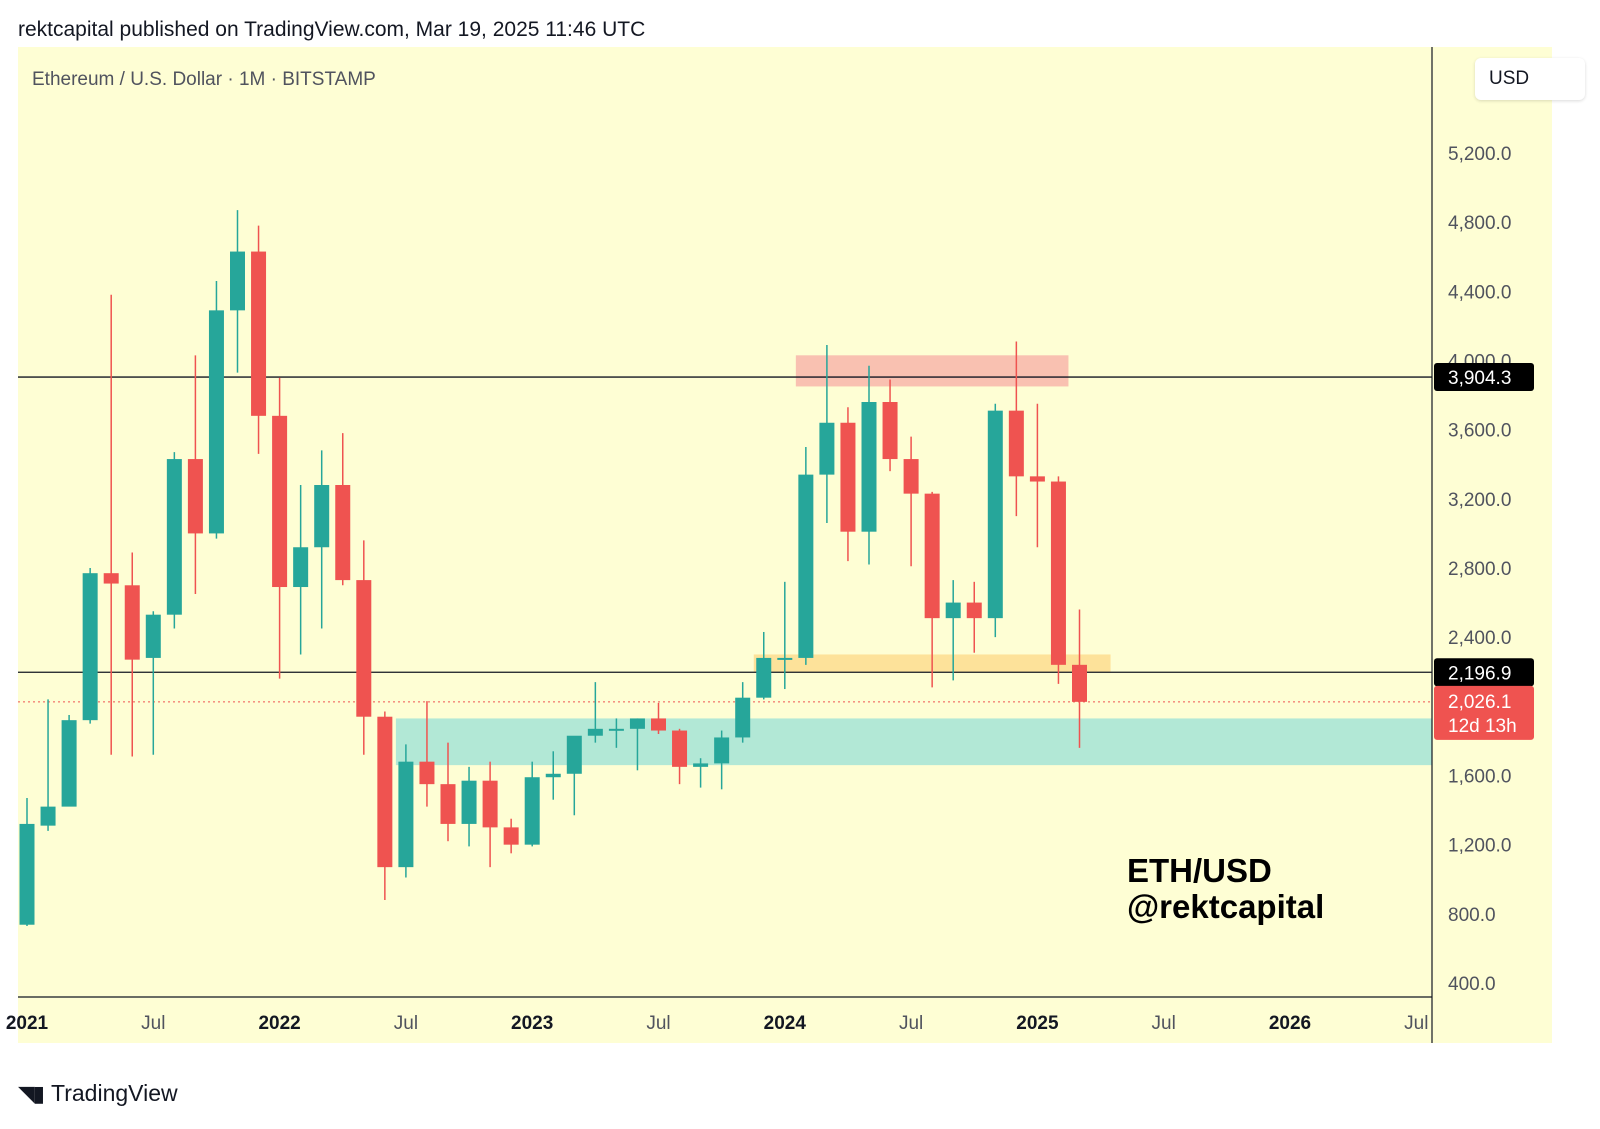 This screenshot has width=1600, height=1129. I want to click on time-tick-label: 2025, so click(1037, 1023).